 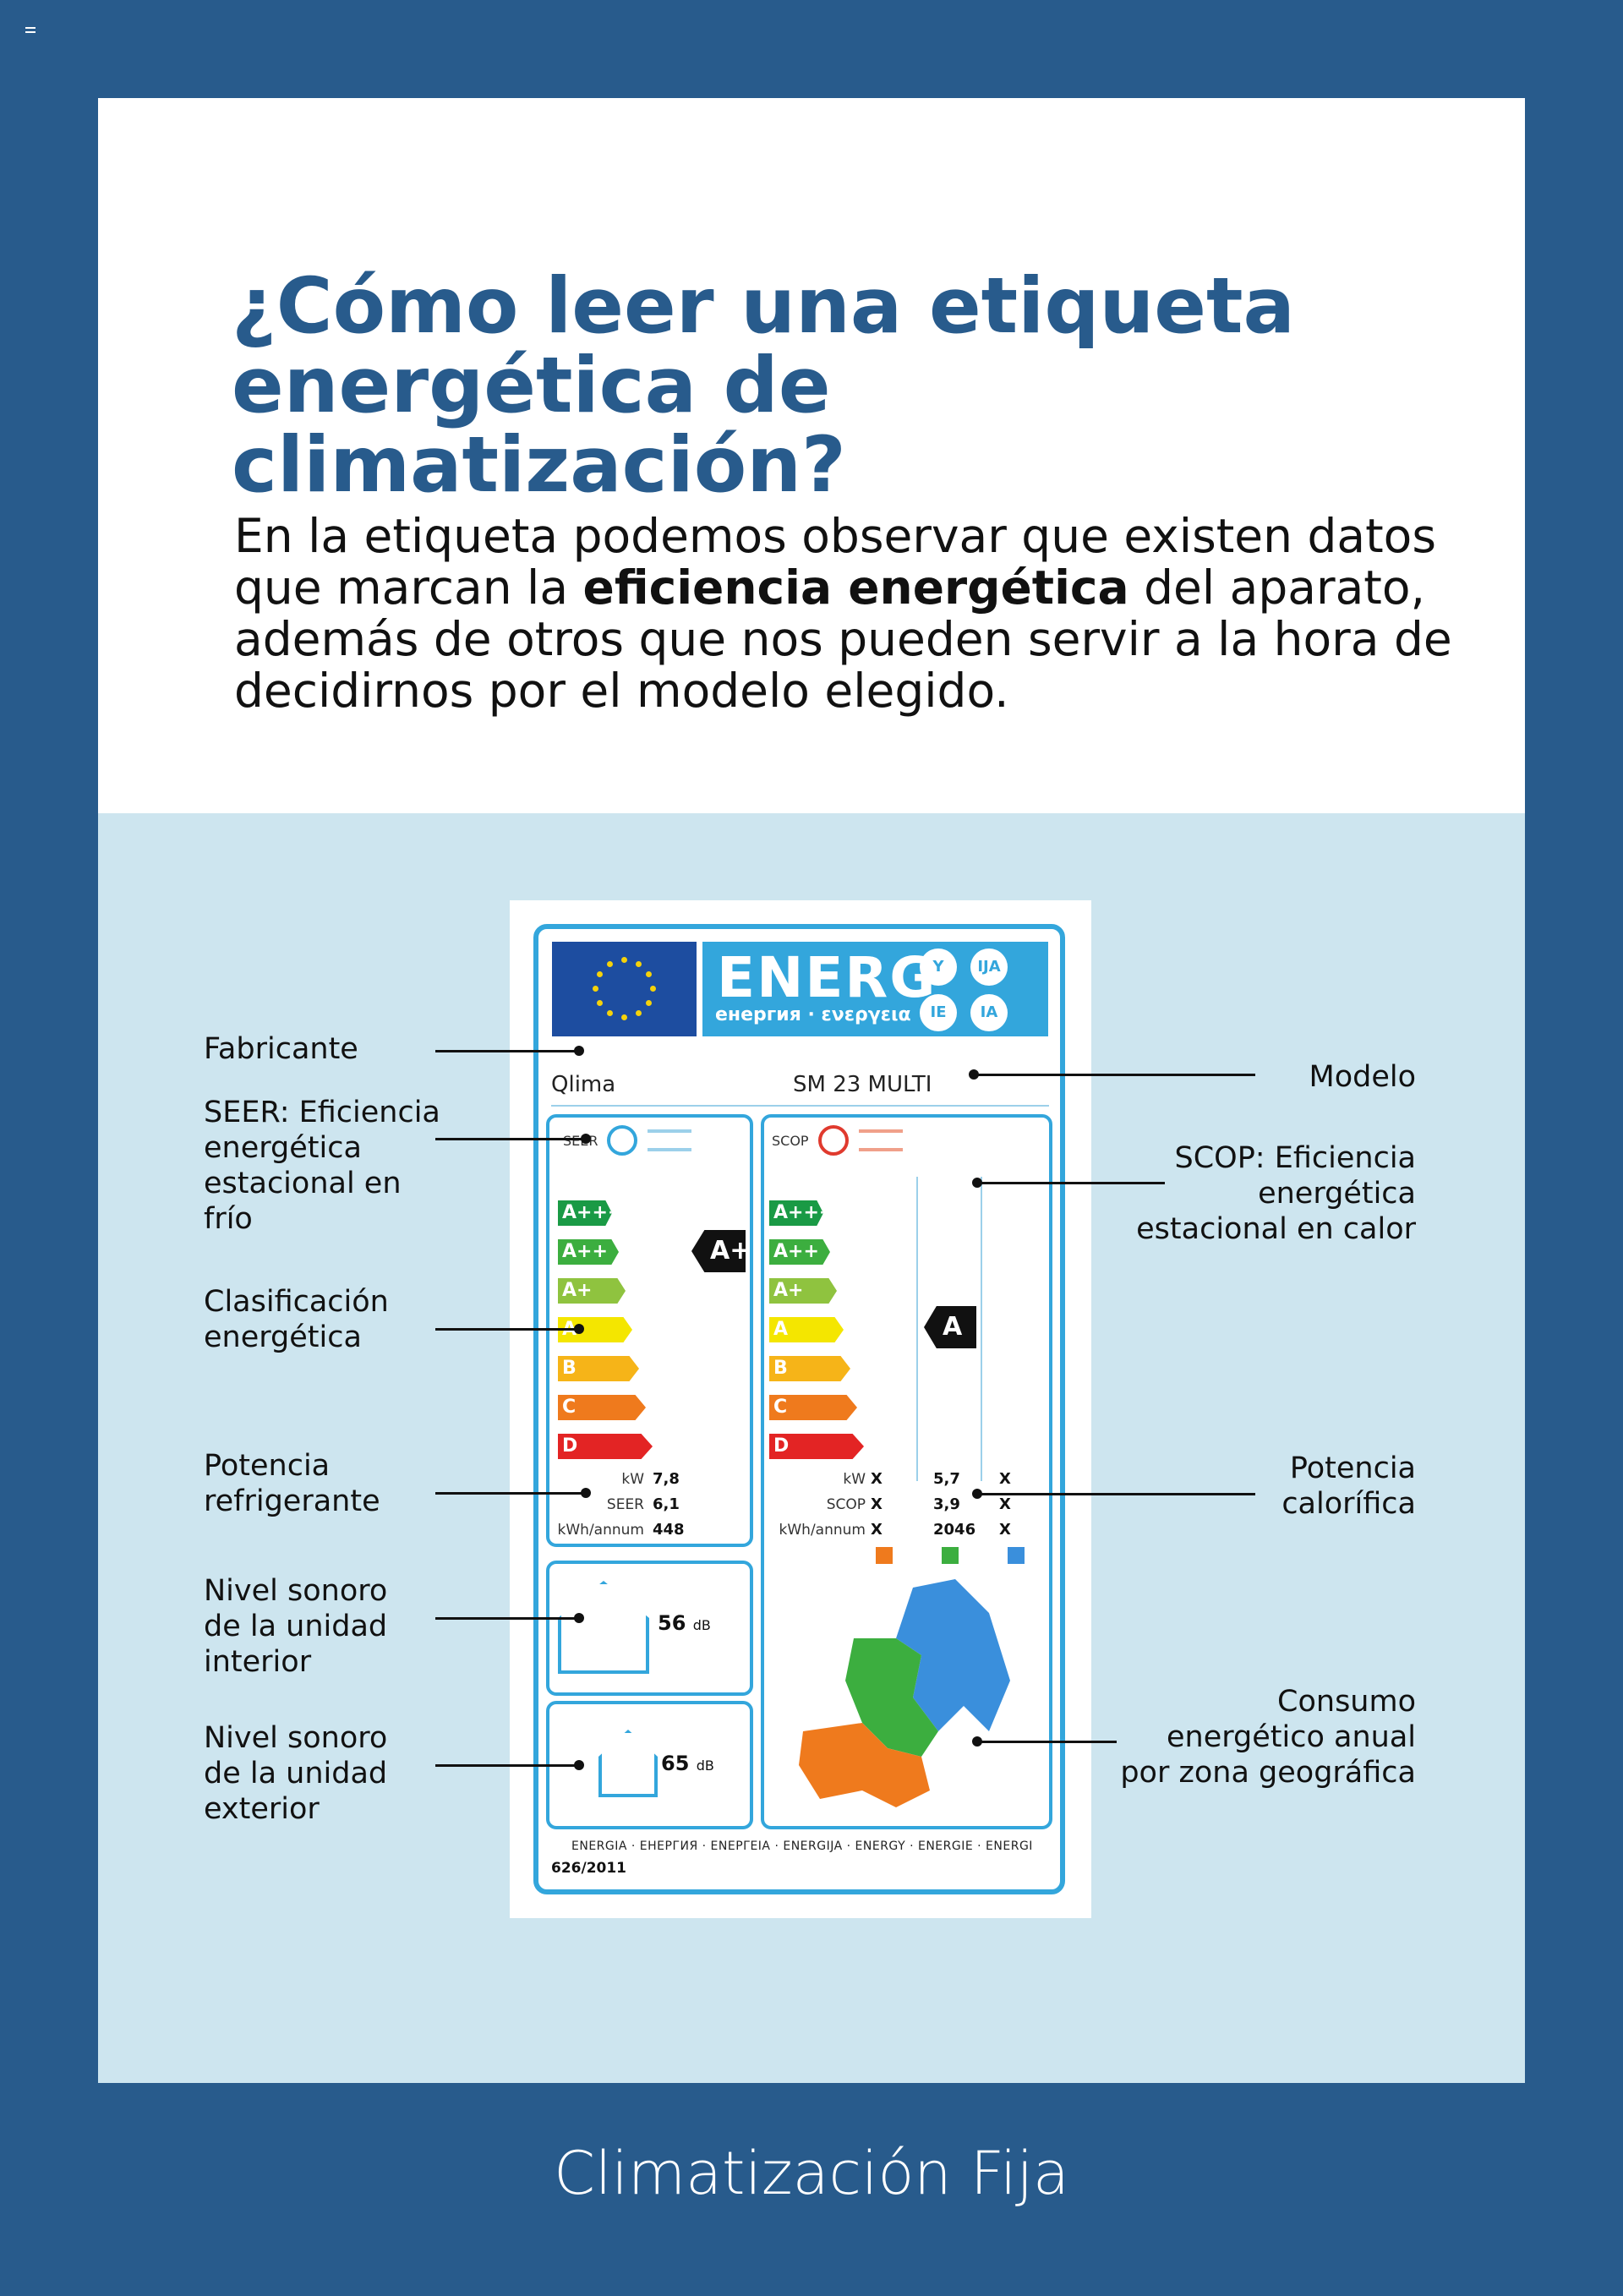 What do you see at coordinates (823, 1530) in the screenshot?
I see `heating-kwh-label: kWh/annum` at bounding box center [823, 1530].